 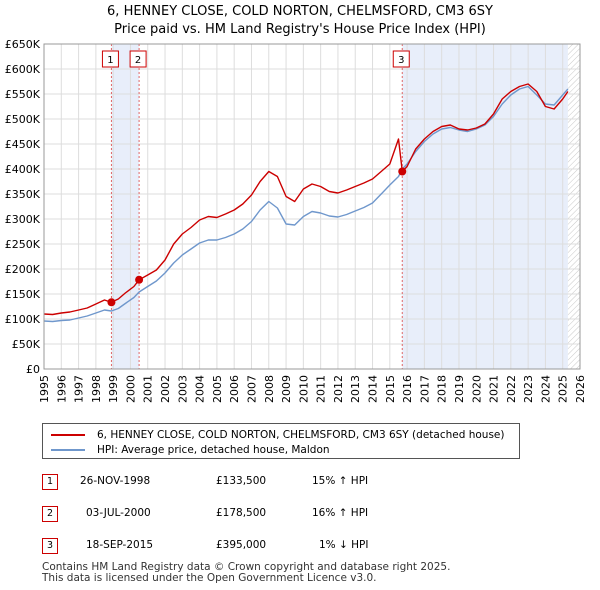 I want to click on y-tick-label: £550K, so click(x=23, y=94).